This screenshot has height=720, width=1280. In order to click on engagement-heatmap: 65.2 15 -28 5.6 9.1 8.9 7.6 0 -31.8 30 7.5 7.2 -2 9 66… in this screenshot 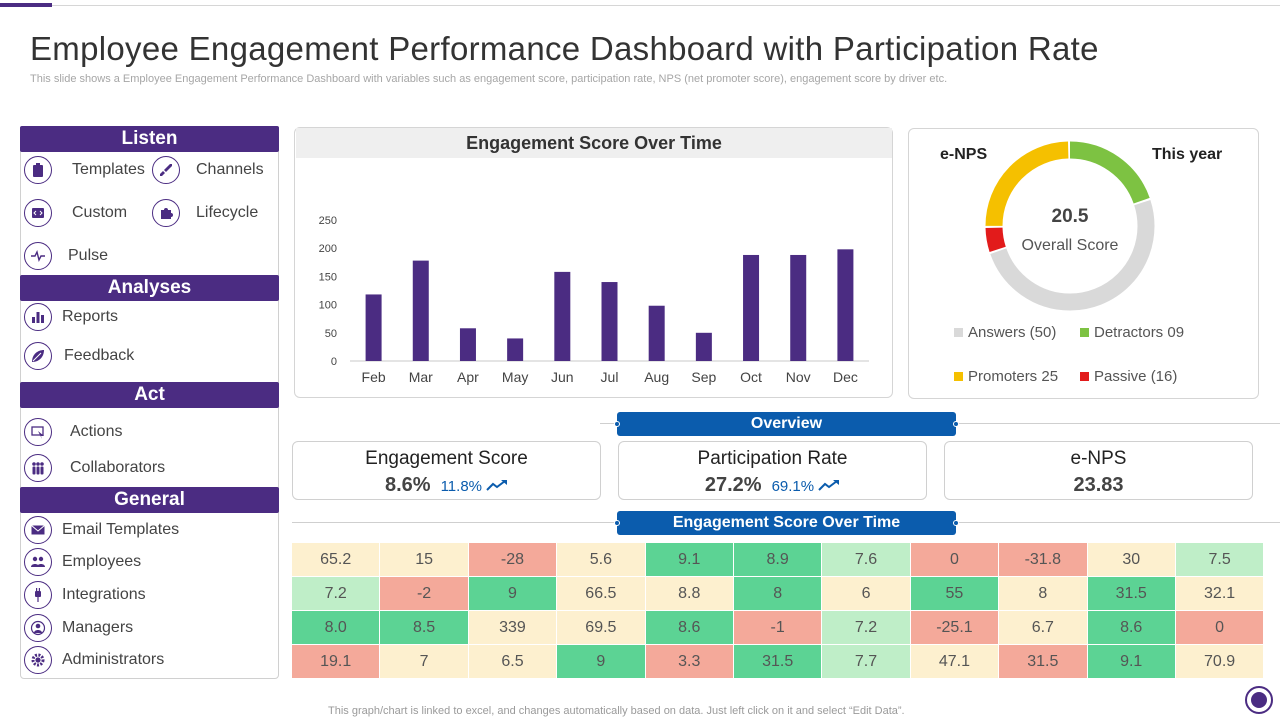, I will do `click(777, 610)`.